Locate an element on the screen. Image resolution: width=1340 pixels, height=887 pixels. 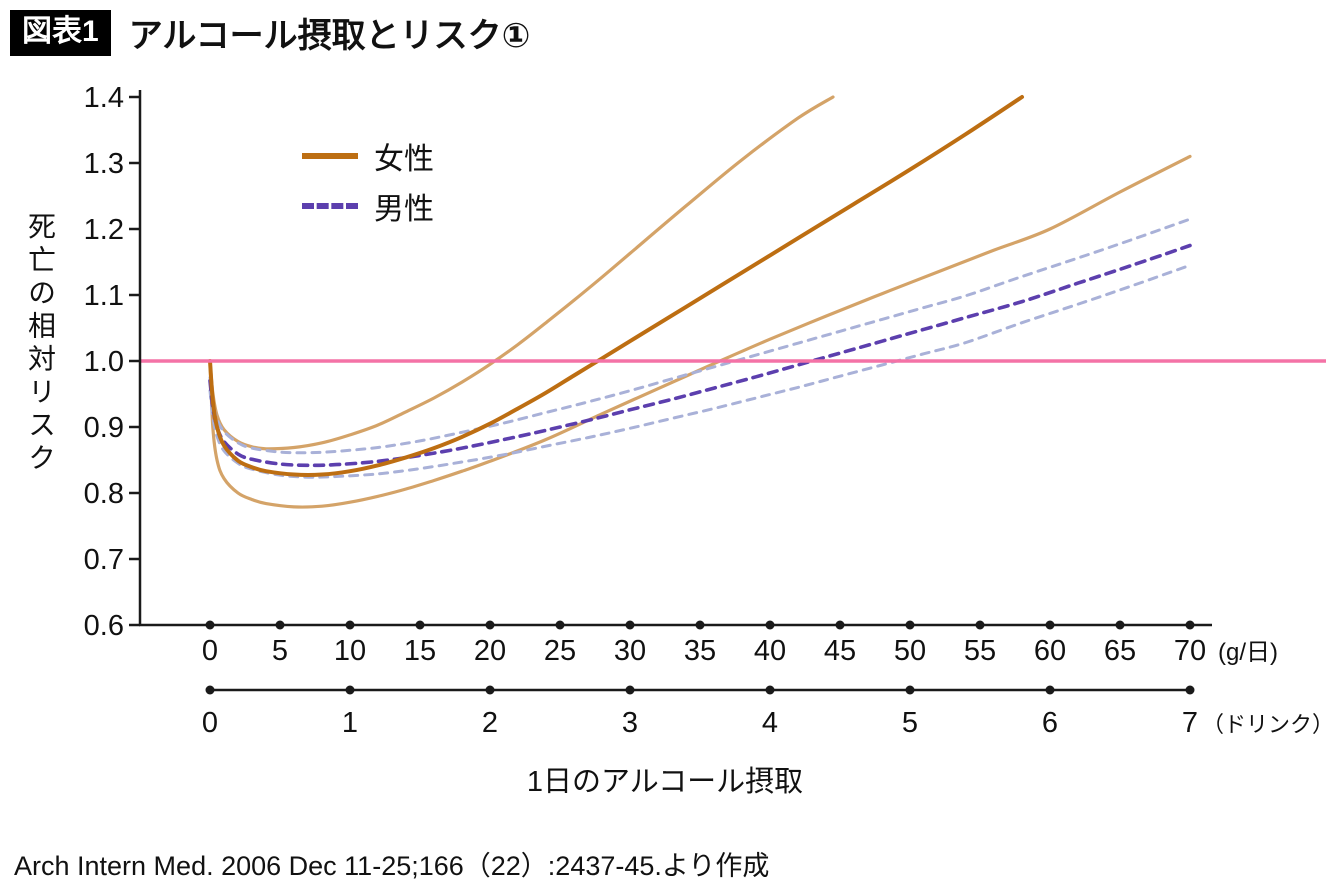
x-tick-label: 35 is located at coordinates (700, 651).